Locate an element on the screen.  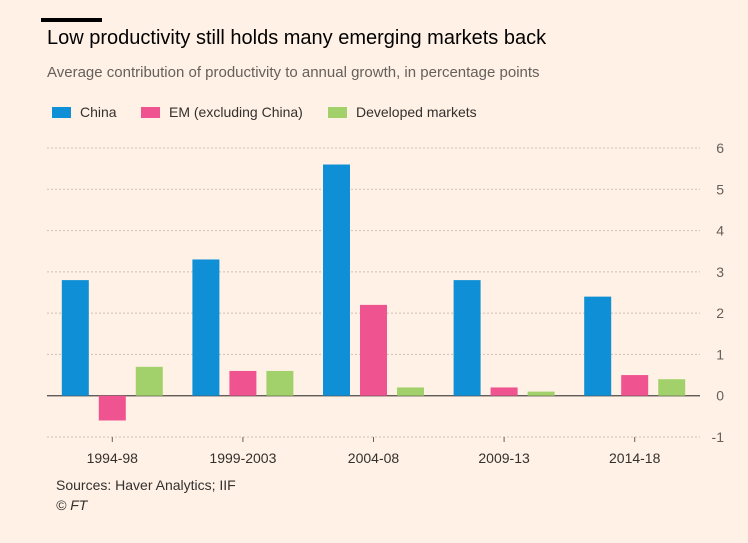
x-tick-label: 2004-08 is located at coordinates (374, 458).